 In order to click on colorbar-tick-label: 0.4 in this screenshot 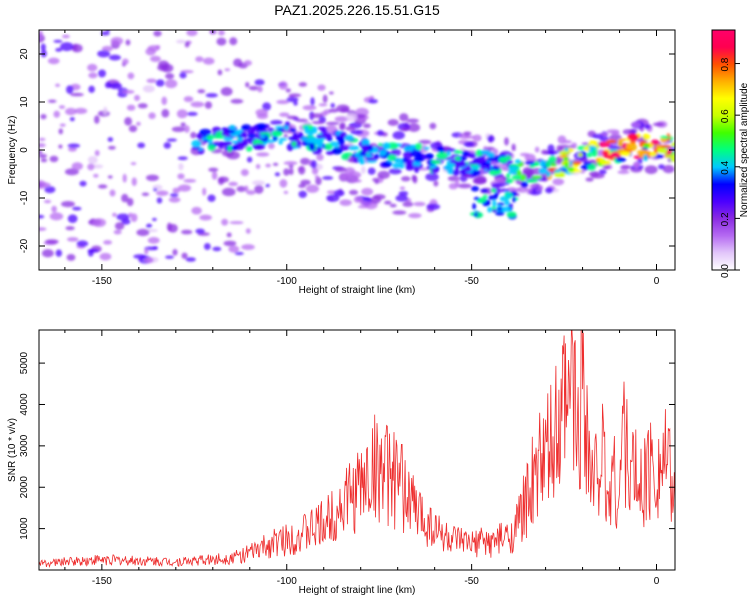, I will do `click(725, 167)`.